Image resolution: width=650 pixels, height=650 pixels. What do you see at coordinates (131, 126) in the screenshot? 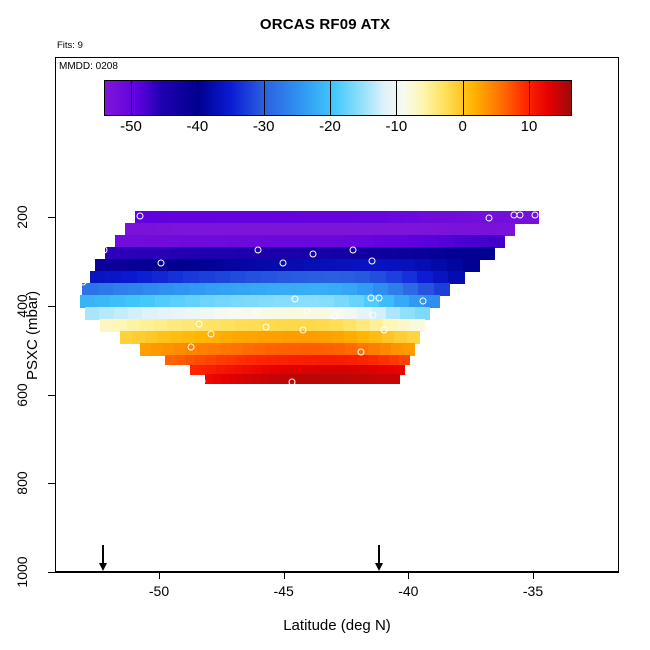
I see `colorbar-tick-label: -50` at bounding box center [131, 126].